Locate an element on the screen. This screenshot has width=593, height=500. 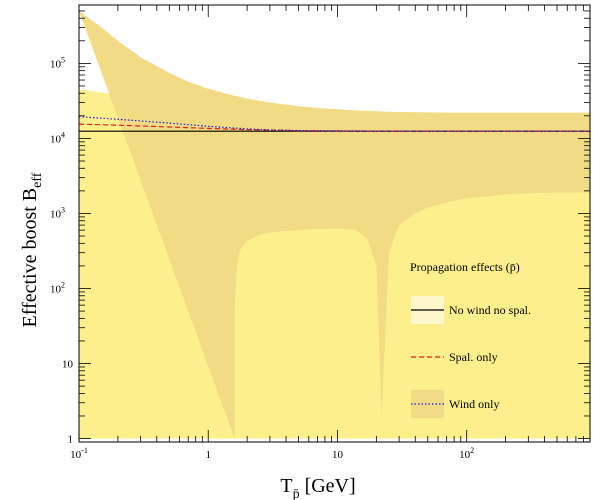
y-tick-label: 10⁴ is located at coordinates (57, 137).